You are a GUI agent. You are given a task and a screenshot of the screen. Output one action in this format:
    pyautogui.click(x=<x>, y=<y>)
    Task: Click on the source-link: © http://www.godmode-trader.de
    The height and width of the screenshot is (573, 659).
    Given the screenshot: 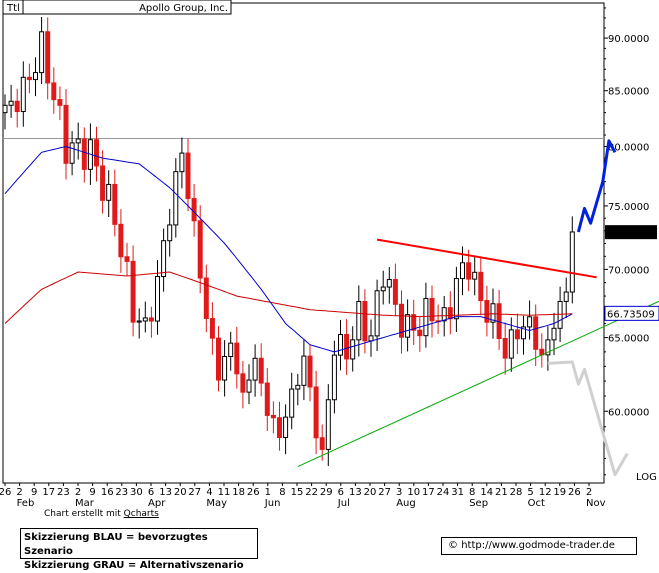 What is the action you would take?
    pyautogui.click(x=539, y=546)
    